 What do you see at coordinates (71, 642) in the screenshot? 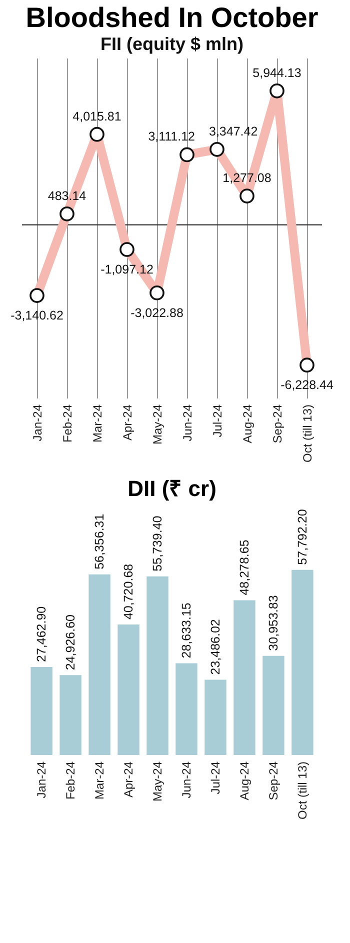
I see `data-label: 24,926.60` at bounding box center [71, 642].